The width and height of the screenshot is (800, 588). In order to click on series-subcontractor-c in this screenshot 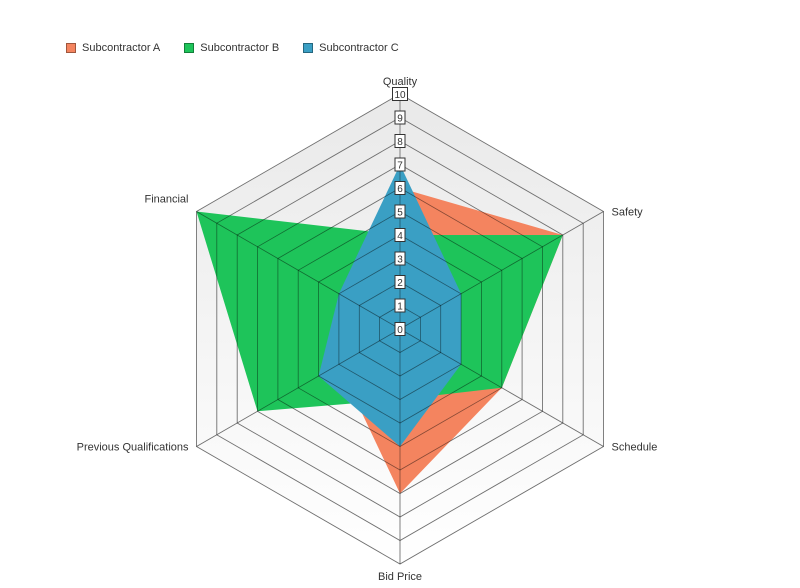, I will do `click(390, 305)`.